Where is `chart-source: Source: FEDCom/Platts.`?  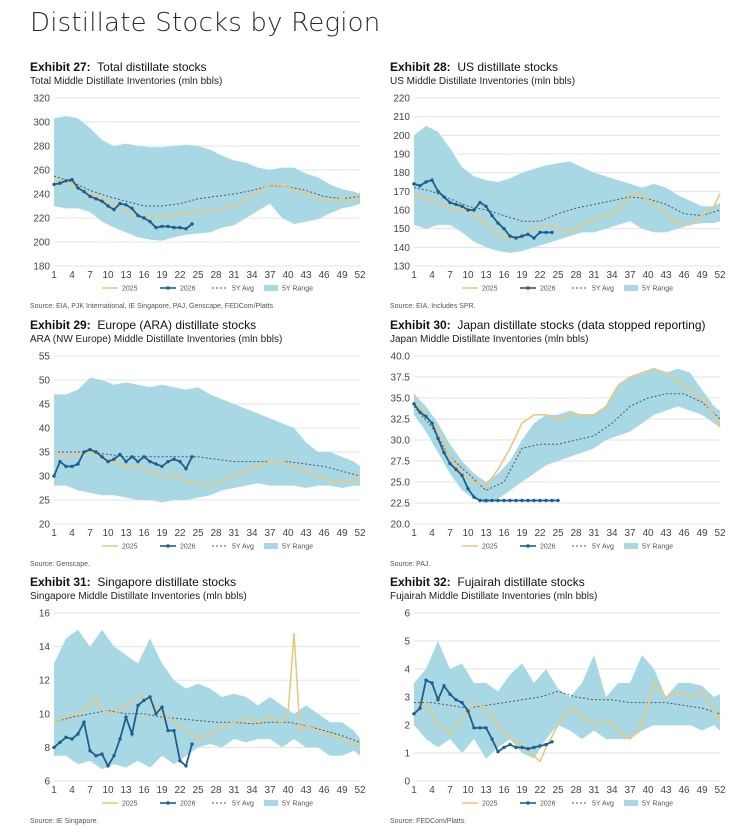
chart-source: Source: FEDCom/Platts. is located at coordinates (428, 821).